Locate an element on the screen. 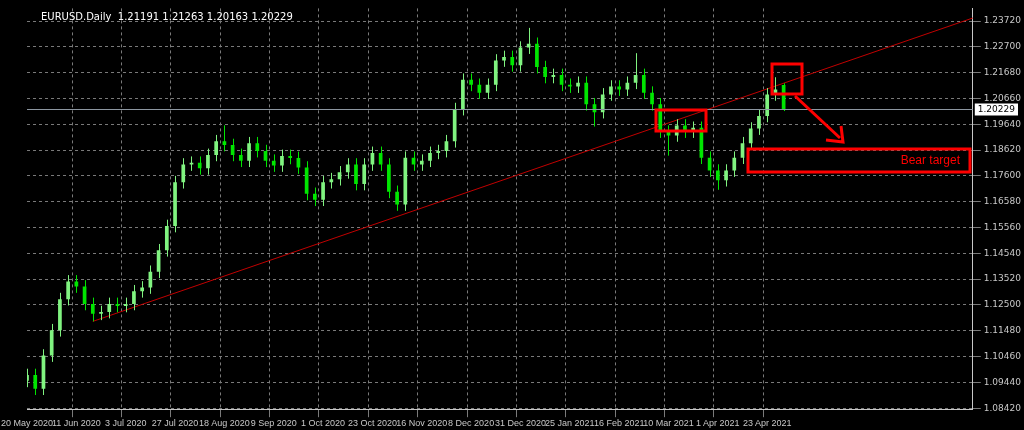 The width and height of the screenshot is (1024, 430). y-tick-label: 1.14540 is located at coordinates (1002, 252).